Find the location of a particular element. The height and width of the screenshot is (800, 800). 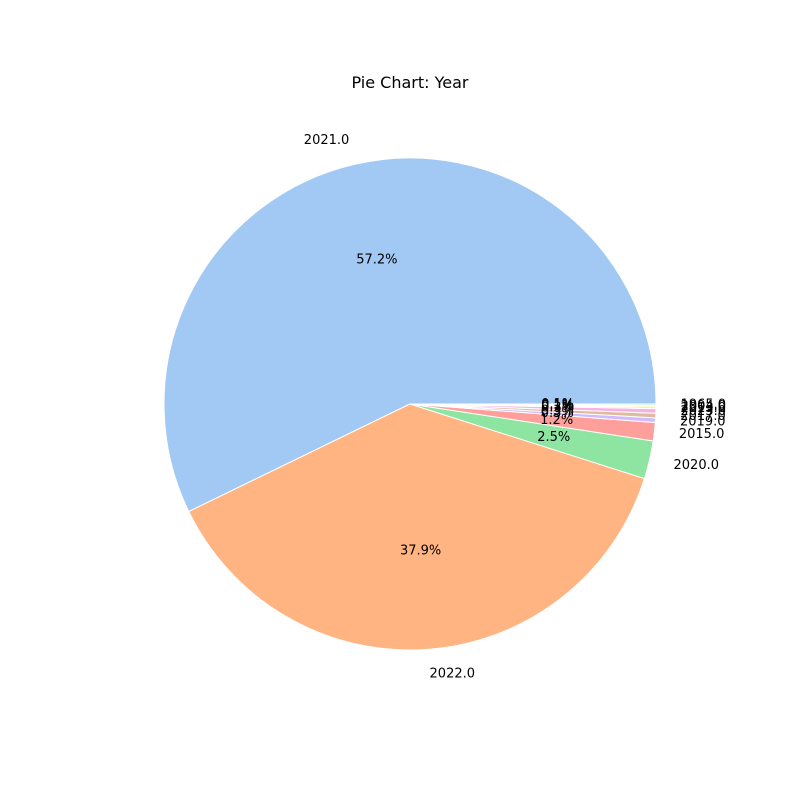

slice-label-2004.0: 2004.0 is located at coordinates (704, 406).